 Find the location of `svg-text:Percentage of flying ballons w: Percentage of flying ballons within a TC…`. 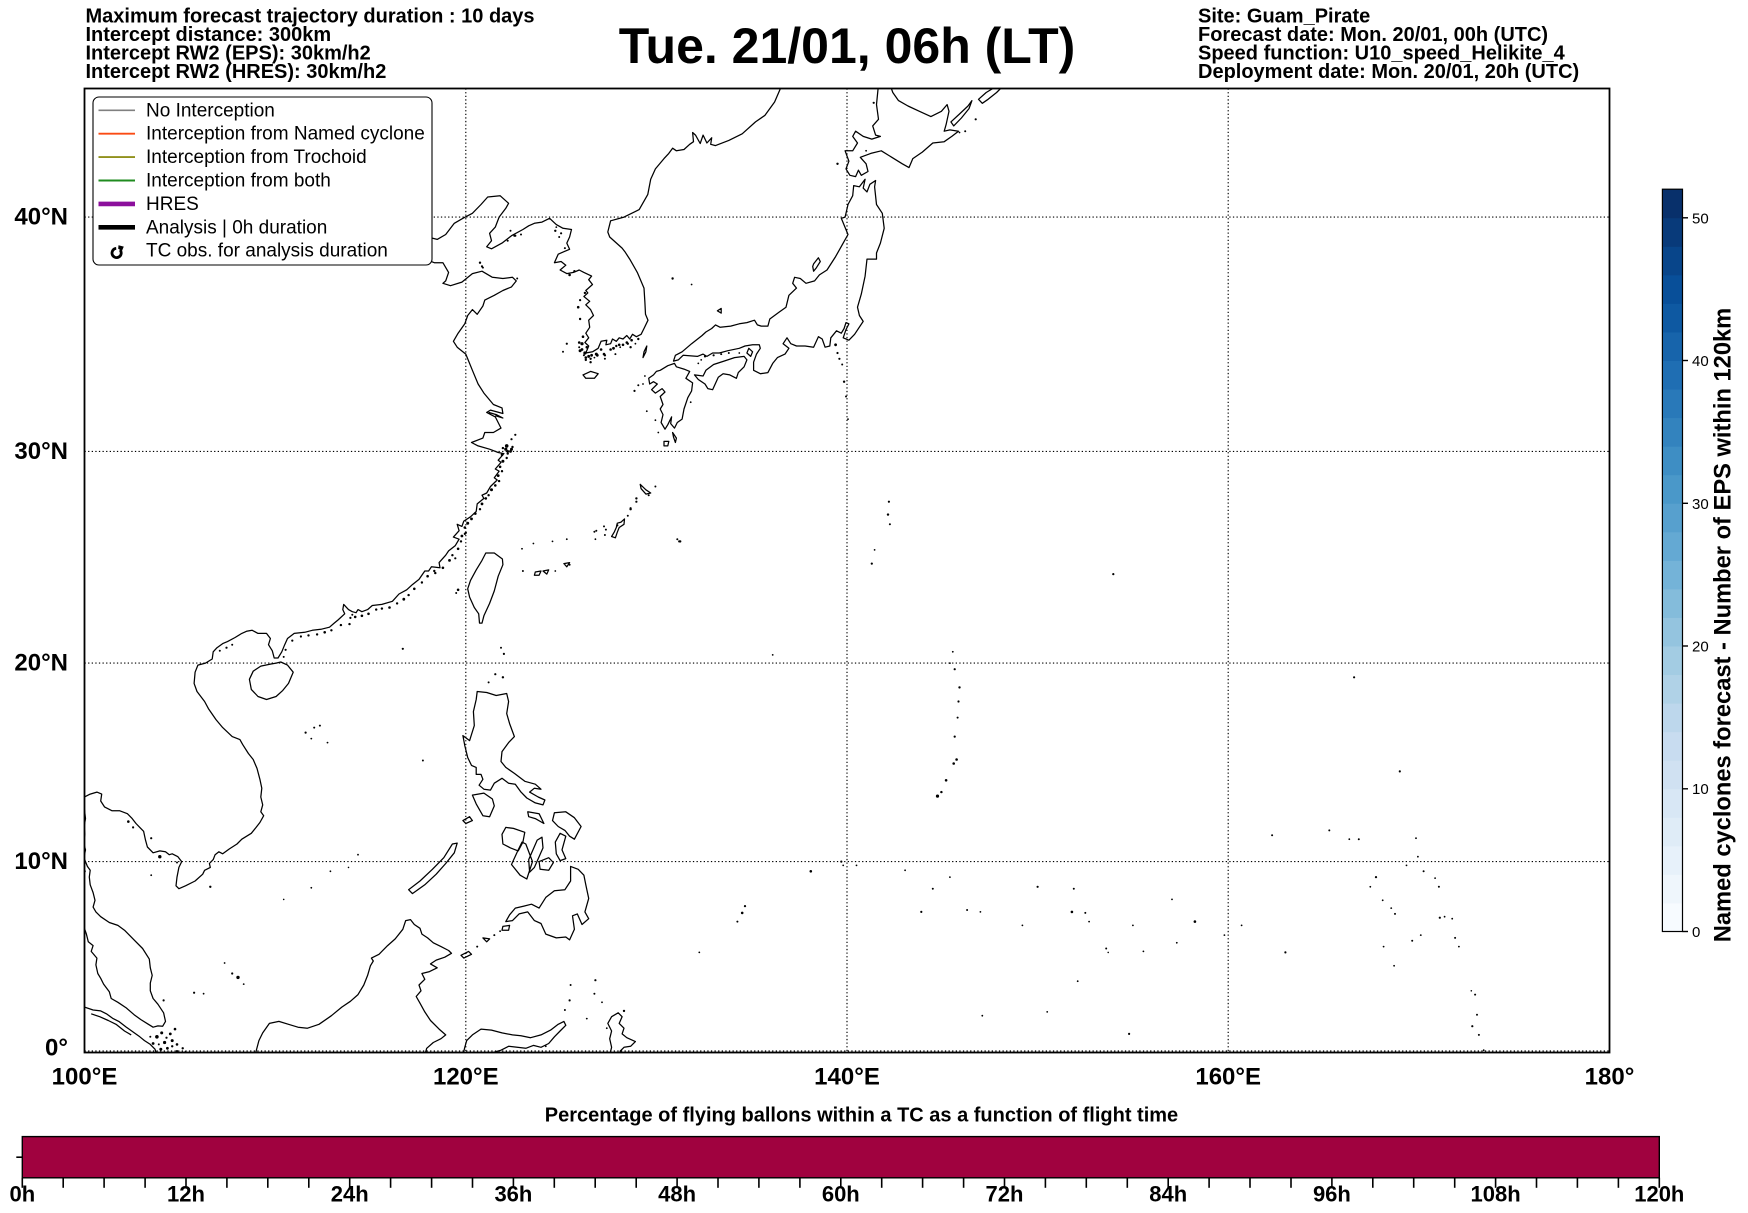

svg-text:Percentage of flying ballons w: Percentage of flying ballons within a TC… is located at coordinates (861, 1116).